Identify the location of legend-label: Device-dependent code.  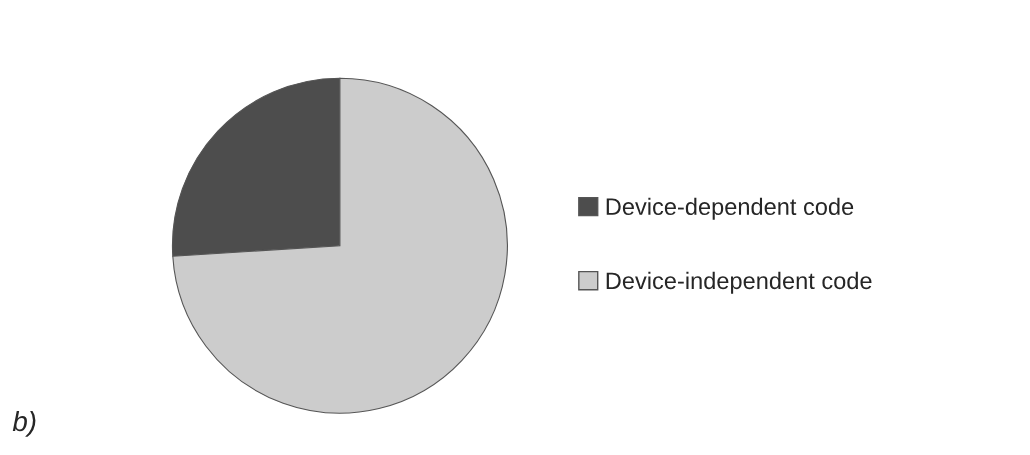
(730, 208).